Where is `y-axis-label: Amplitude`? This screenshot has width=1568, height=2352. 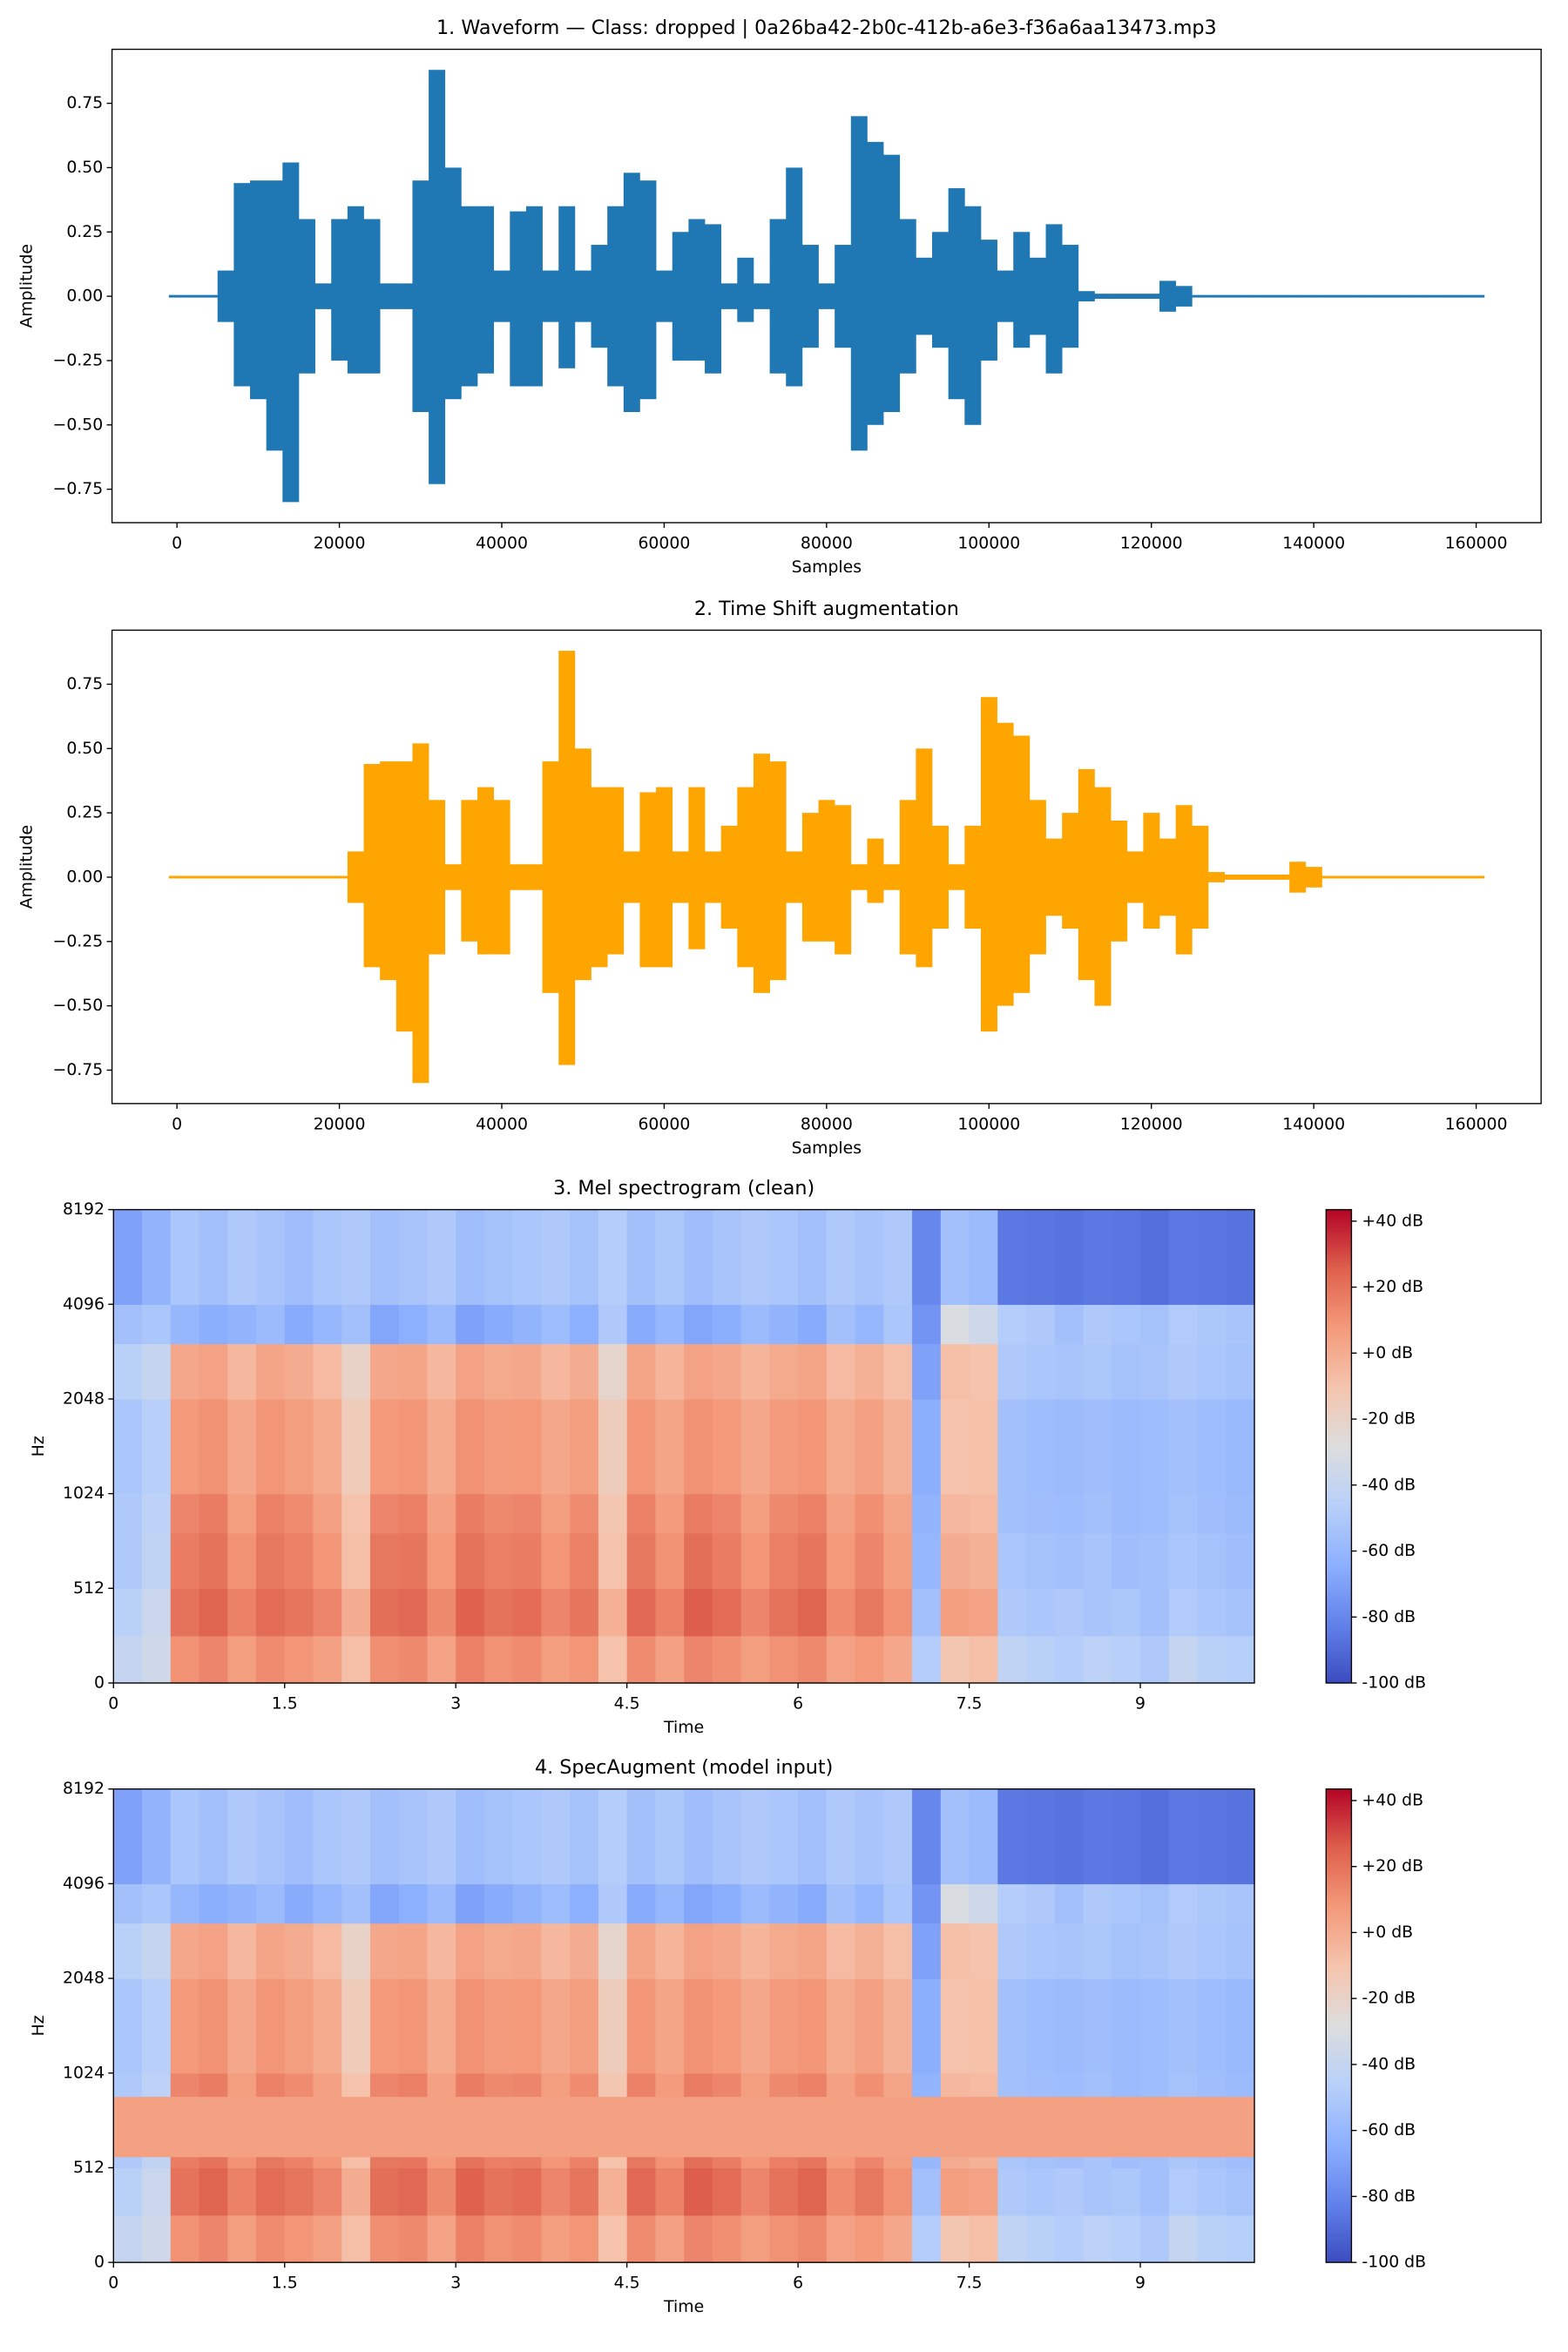 y-axis-label: Amplitude is located at coordinates (26, 286).